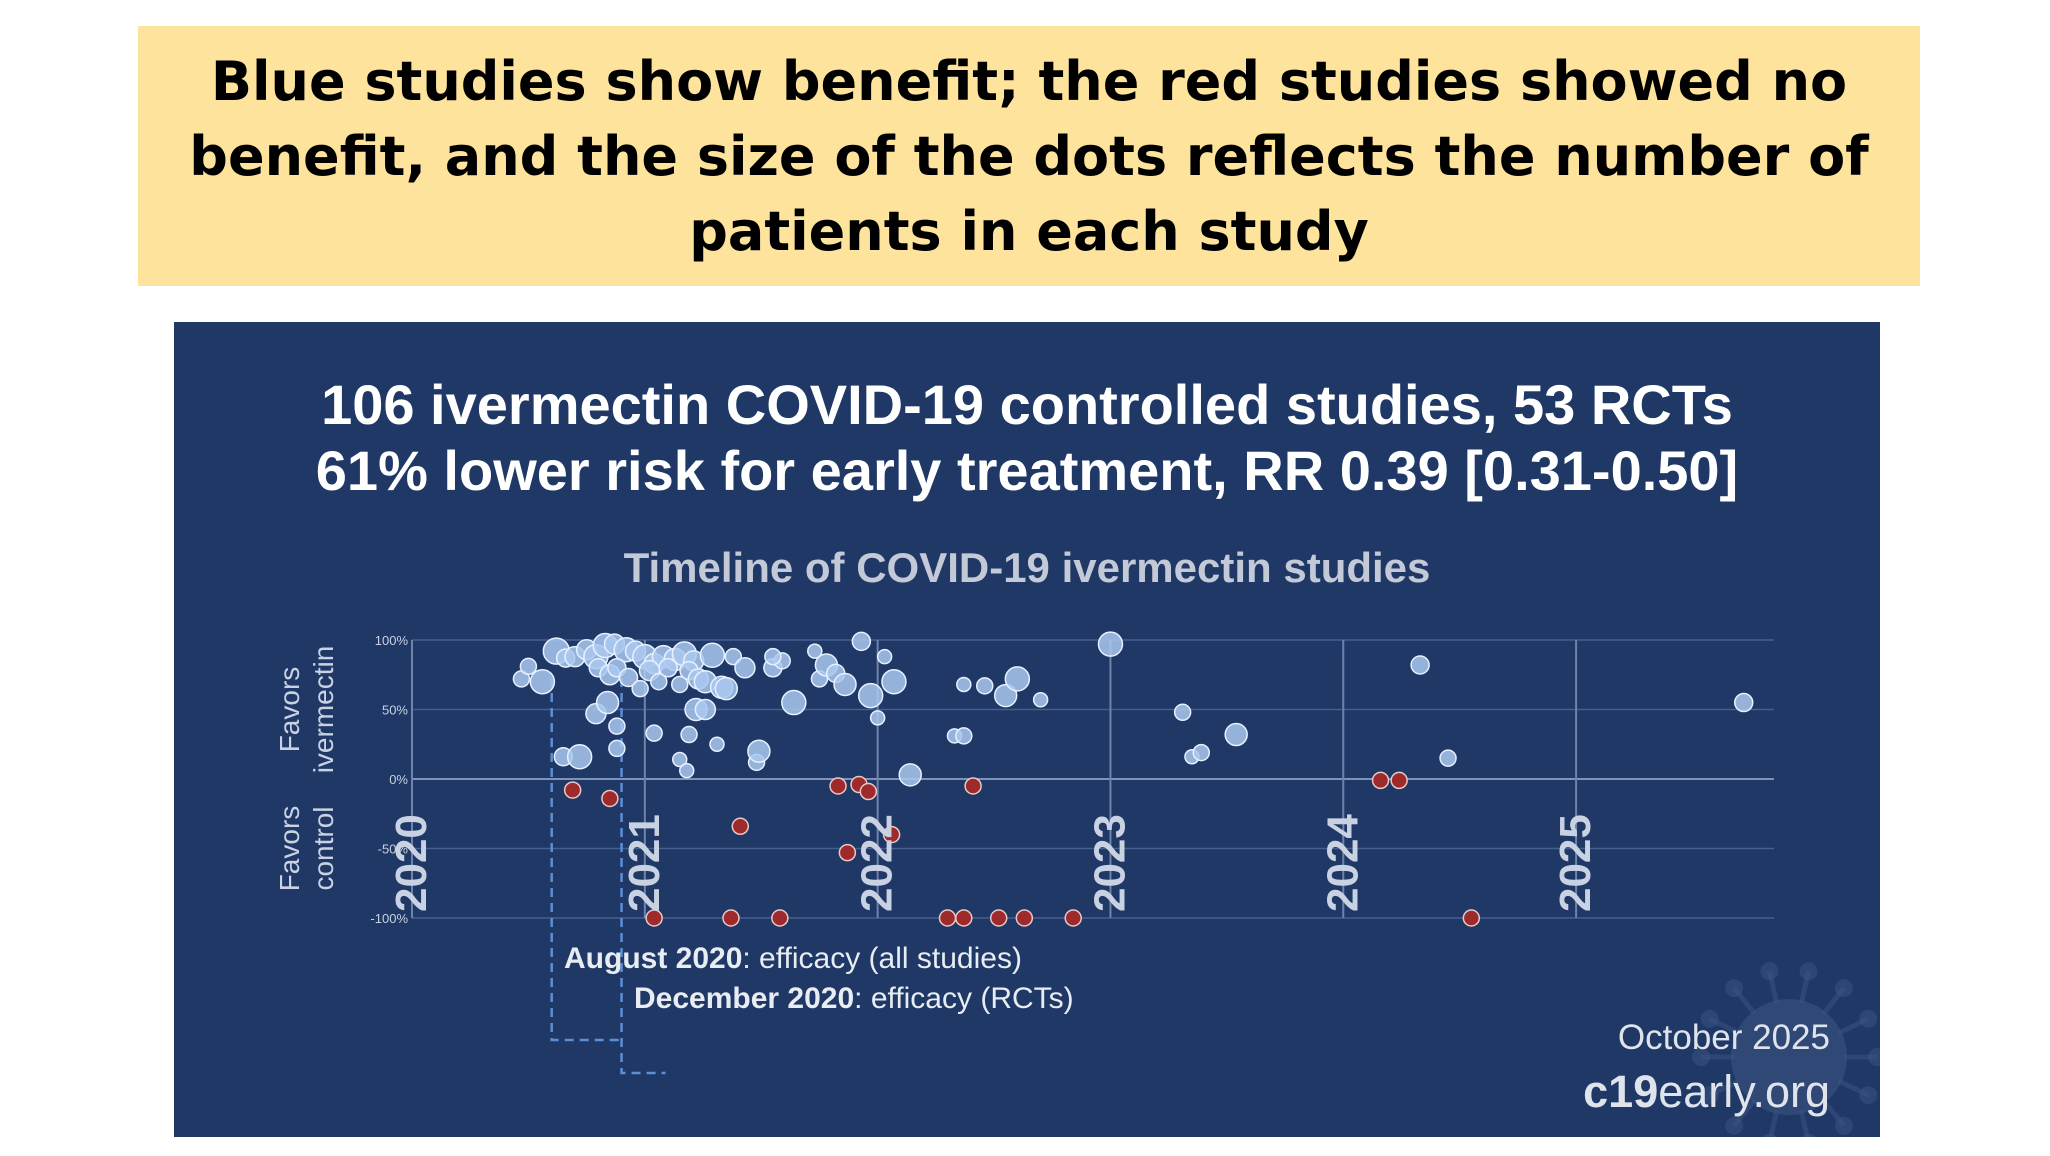  I want to click on y-label-favors-ivermectin: Favors ivermectin, so click(306, 710).